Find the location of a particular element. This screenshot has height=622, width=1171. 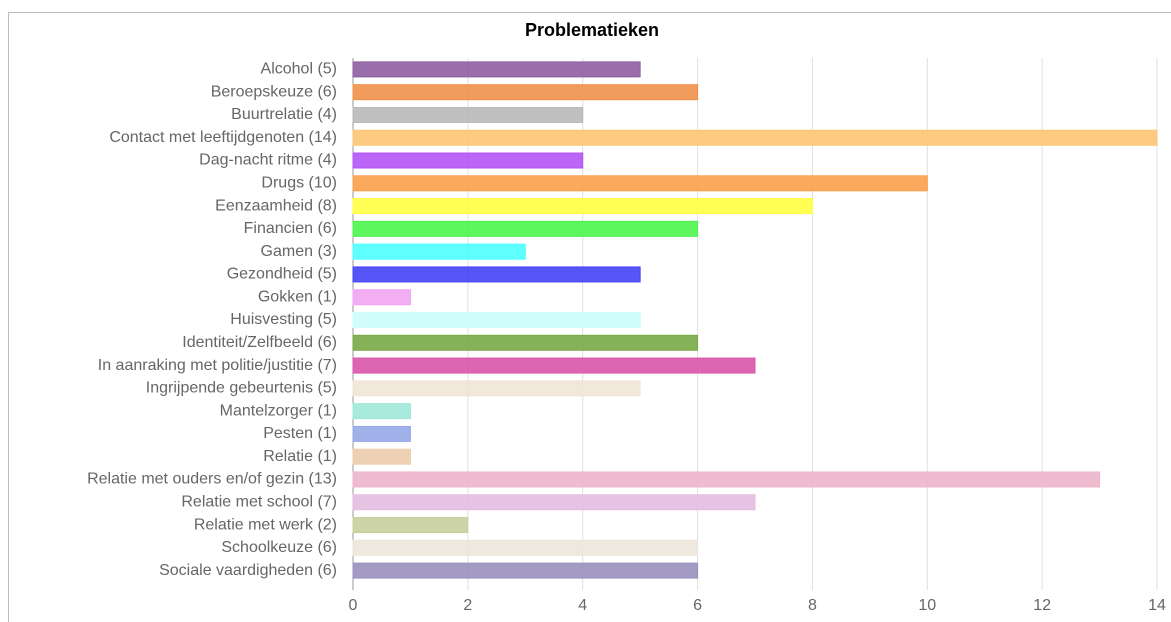

x-tick-label: 14 is located at coordinates (1157, 605).